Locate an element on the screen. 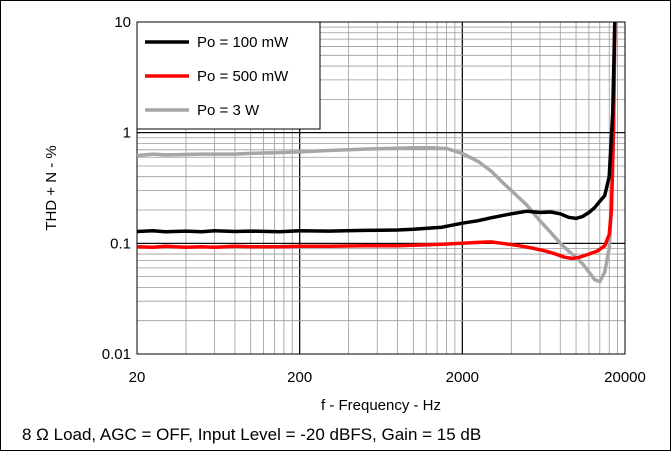  y-axis-label: THD + N - % is located at coordinates (51, 187).